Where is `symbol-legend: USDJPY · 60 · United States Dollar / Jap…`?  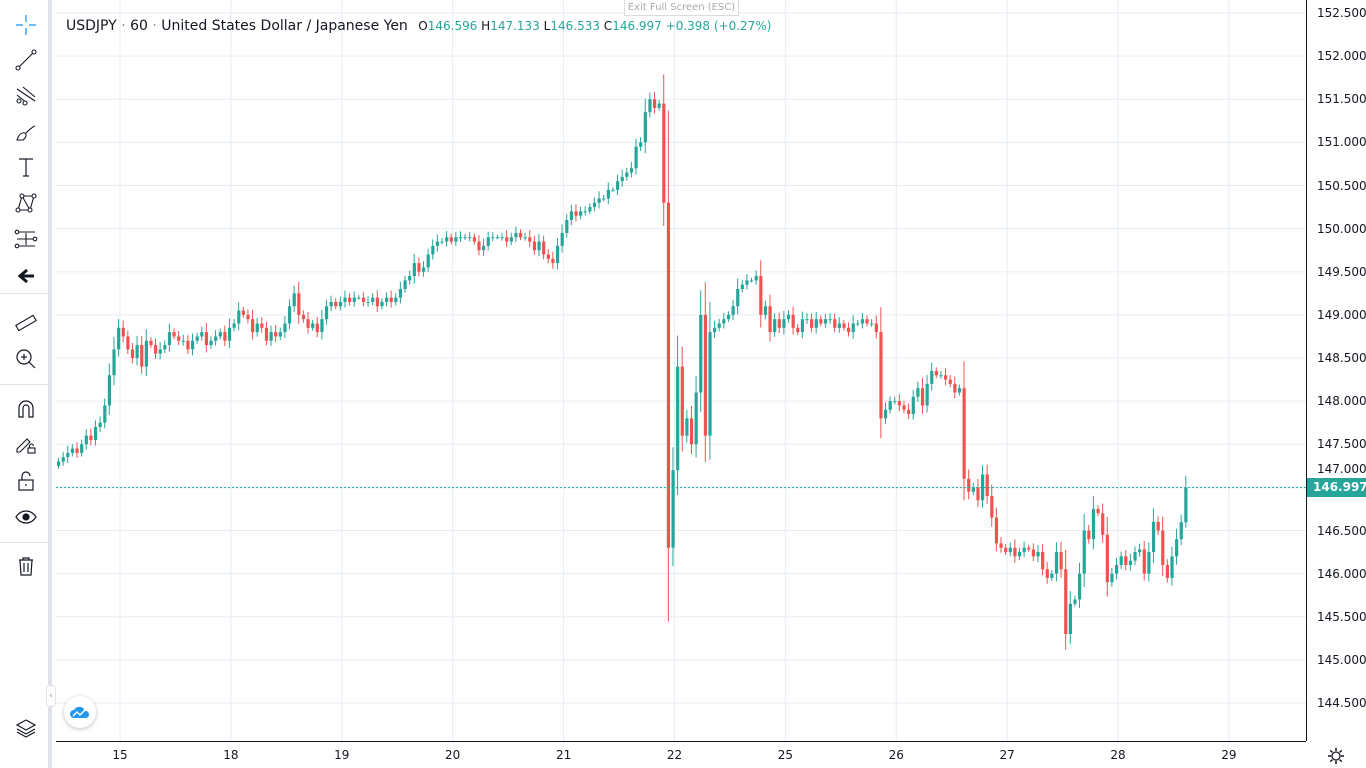 symbol-legend: USDJPY · 60 · United States Dollar / Jap… is located at coordinates (419, 26).